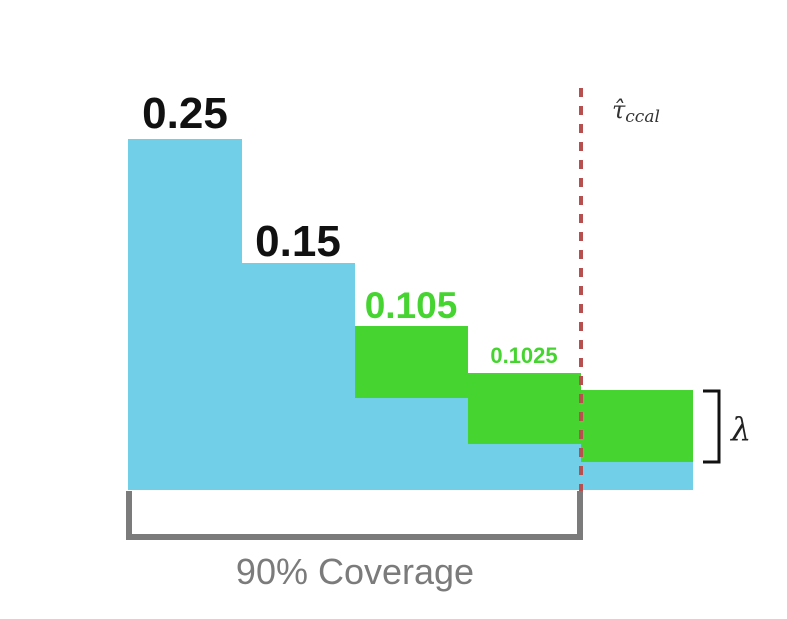  I want to click on lambda-bracket, so click(712, 426).